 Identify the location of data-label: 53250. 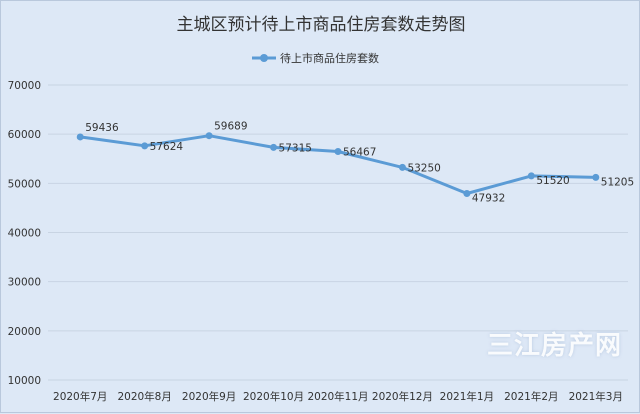
(423, 168).